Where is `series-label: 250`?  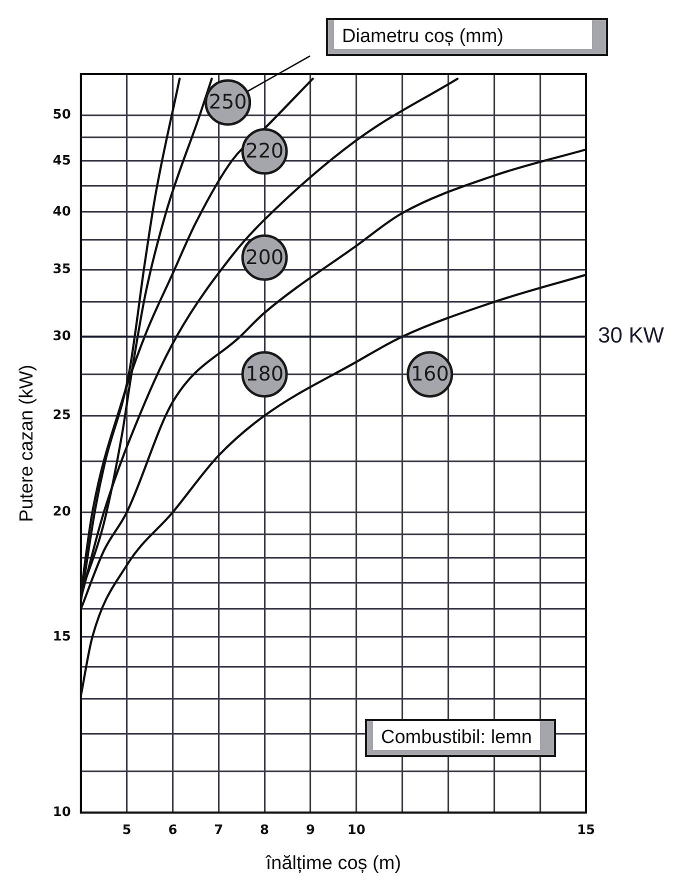 series-label: 250 is located at coordinates (227, 102).